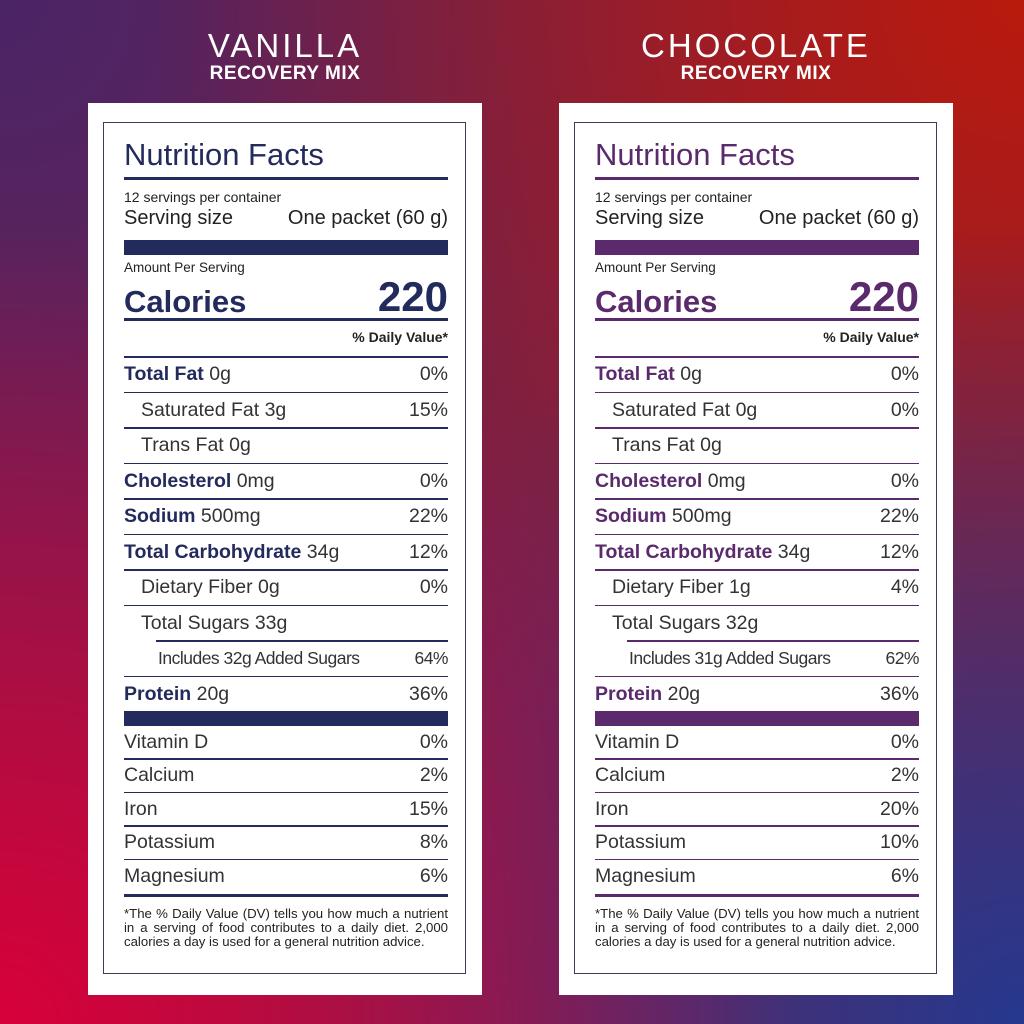 The width and height of the screenshot is (1024, 1024). I want to click on nutrient-dv: 64%, so click(431, 658).